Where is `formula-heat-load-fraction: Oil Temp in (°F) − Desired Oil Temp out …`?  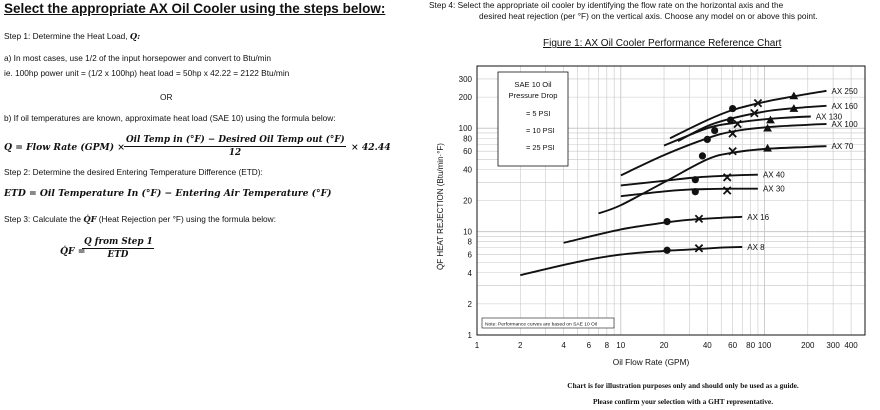 formula-heat-load-fraction: Oil Temp in (°F) − Desired Oil Temp out … is located at coordinates (235, 146).